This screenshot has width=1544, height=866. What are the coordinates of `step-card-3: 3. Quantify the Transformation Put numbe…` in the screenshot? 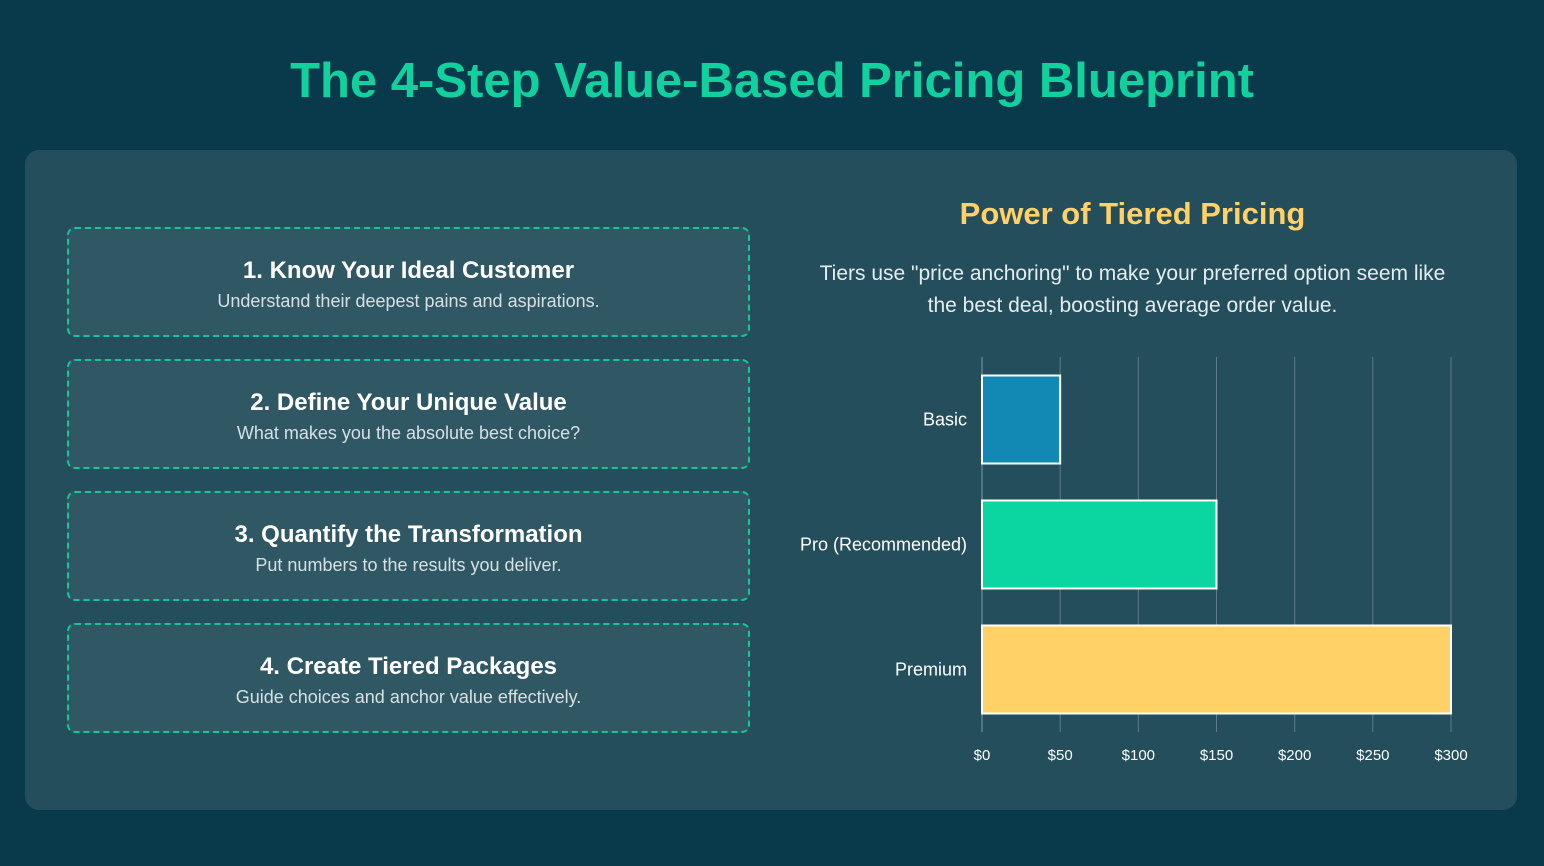 It's located at (408, 546).